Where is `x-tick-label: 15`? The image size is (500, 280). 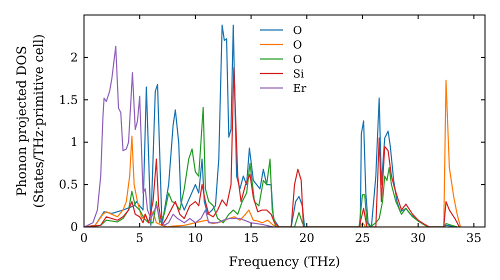 x-tick-label: 15 is located at coordinates (251, 238).